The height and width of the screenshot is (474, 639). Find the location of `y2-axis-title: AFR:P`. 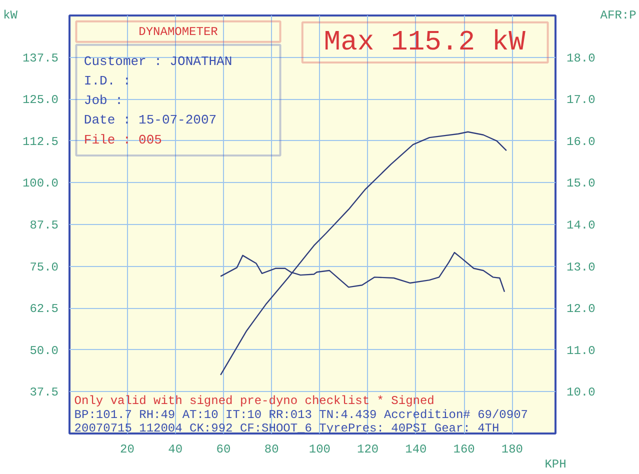

y2-axis-title: AFR:P is located at coordinates (618, 15).